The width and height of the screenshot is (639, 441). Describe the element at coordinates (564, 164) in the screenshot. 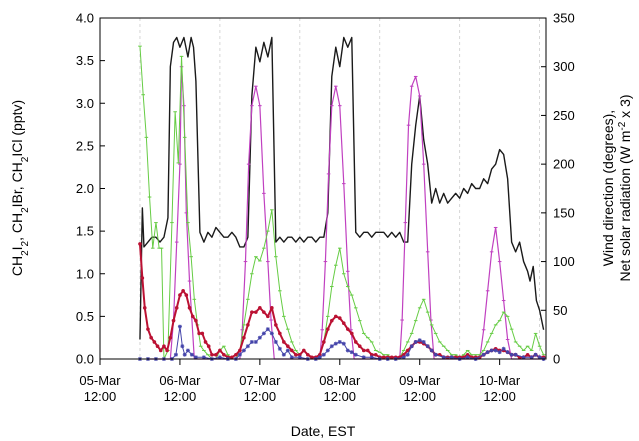

I see `y-right-tick-label: 200` at that location.